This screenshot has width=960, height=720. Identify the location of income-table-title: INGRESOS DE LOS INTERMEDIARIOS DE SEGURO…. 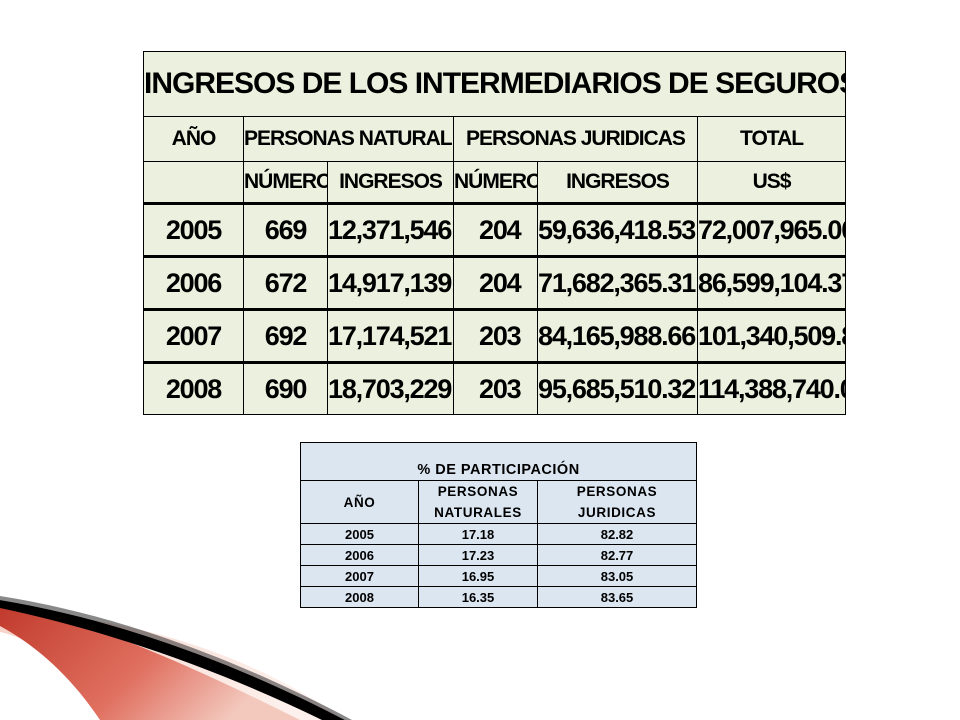
(494, 84).